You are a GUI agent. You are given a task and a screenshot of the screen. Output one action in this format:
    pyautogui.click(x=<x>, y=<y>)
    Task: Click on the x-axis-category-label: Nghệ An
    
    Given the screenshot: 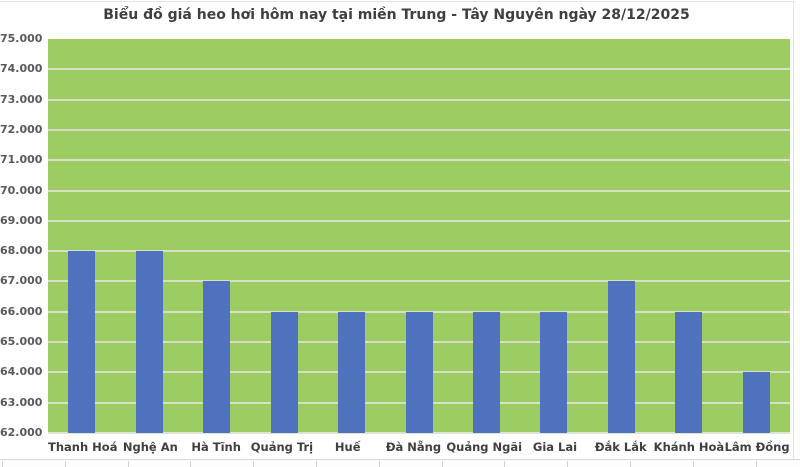 What is the action you would take?
    pyautogui.click(x=150, y=447)
    